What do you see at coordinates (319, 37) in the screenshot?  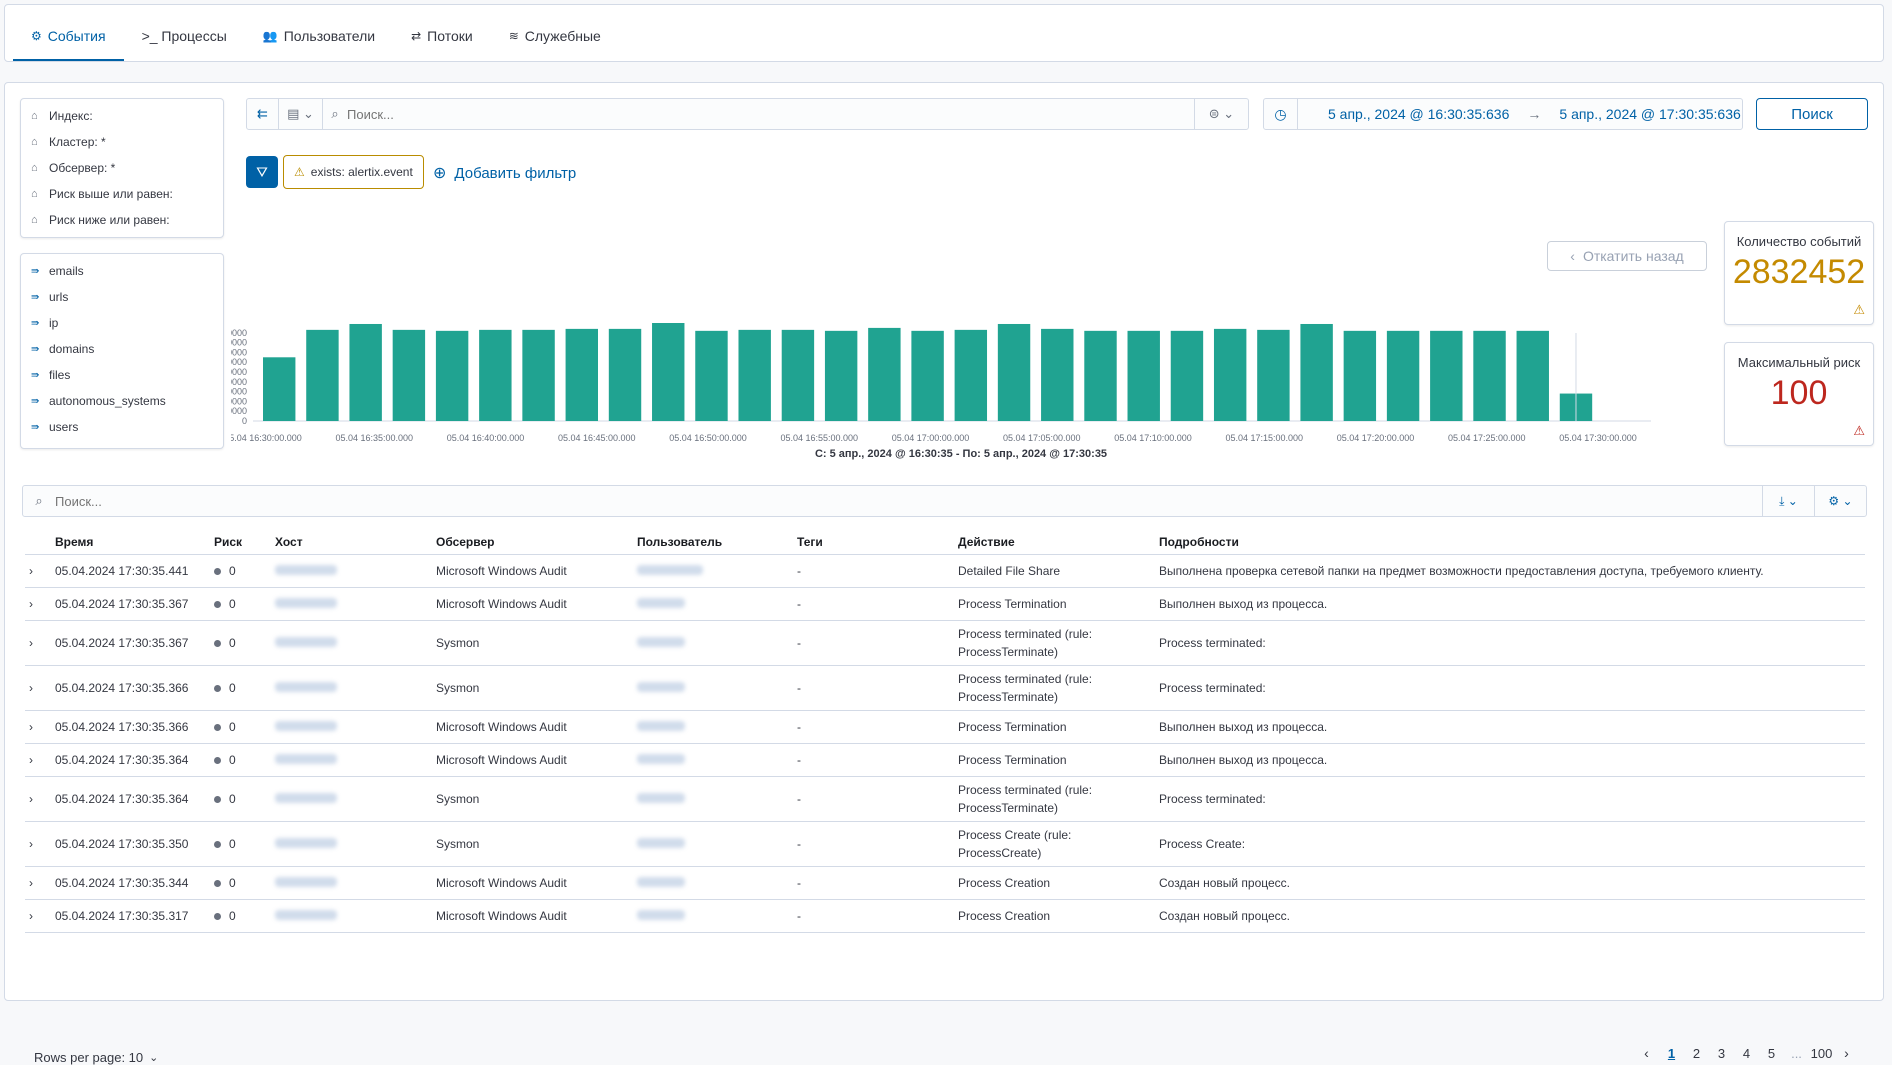 I see `tab-users: 👥 Пользователи` at bounding box center [319, 37].